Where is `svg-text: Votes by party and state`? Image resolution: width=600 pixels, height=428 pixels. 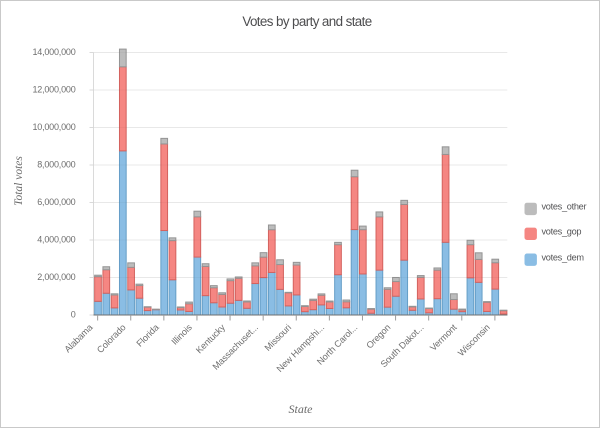 svg-text: Votes by party and state is located at coordinates (306, 21).